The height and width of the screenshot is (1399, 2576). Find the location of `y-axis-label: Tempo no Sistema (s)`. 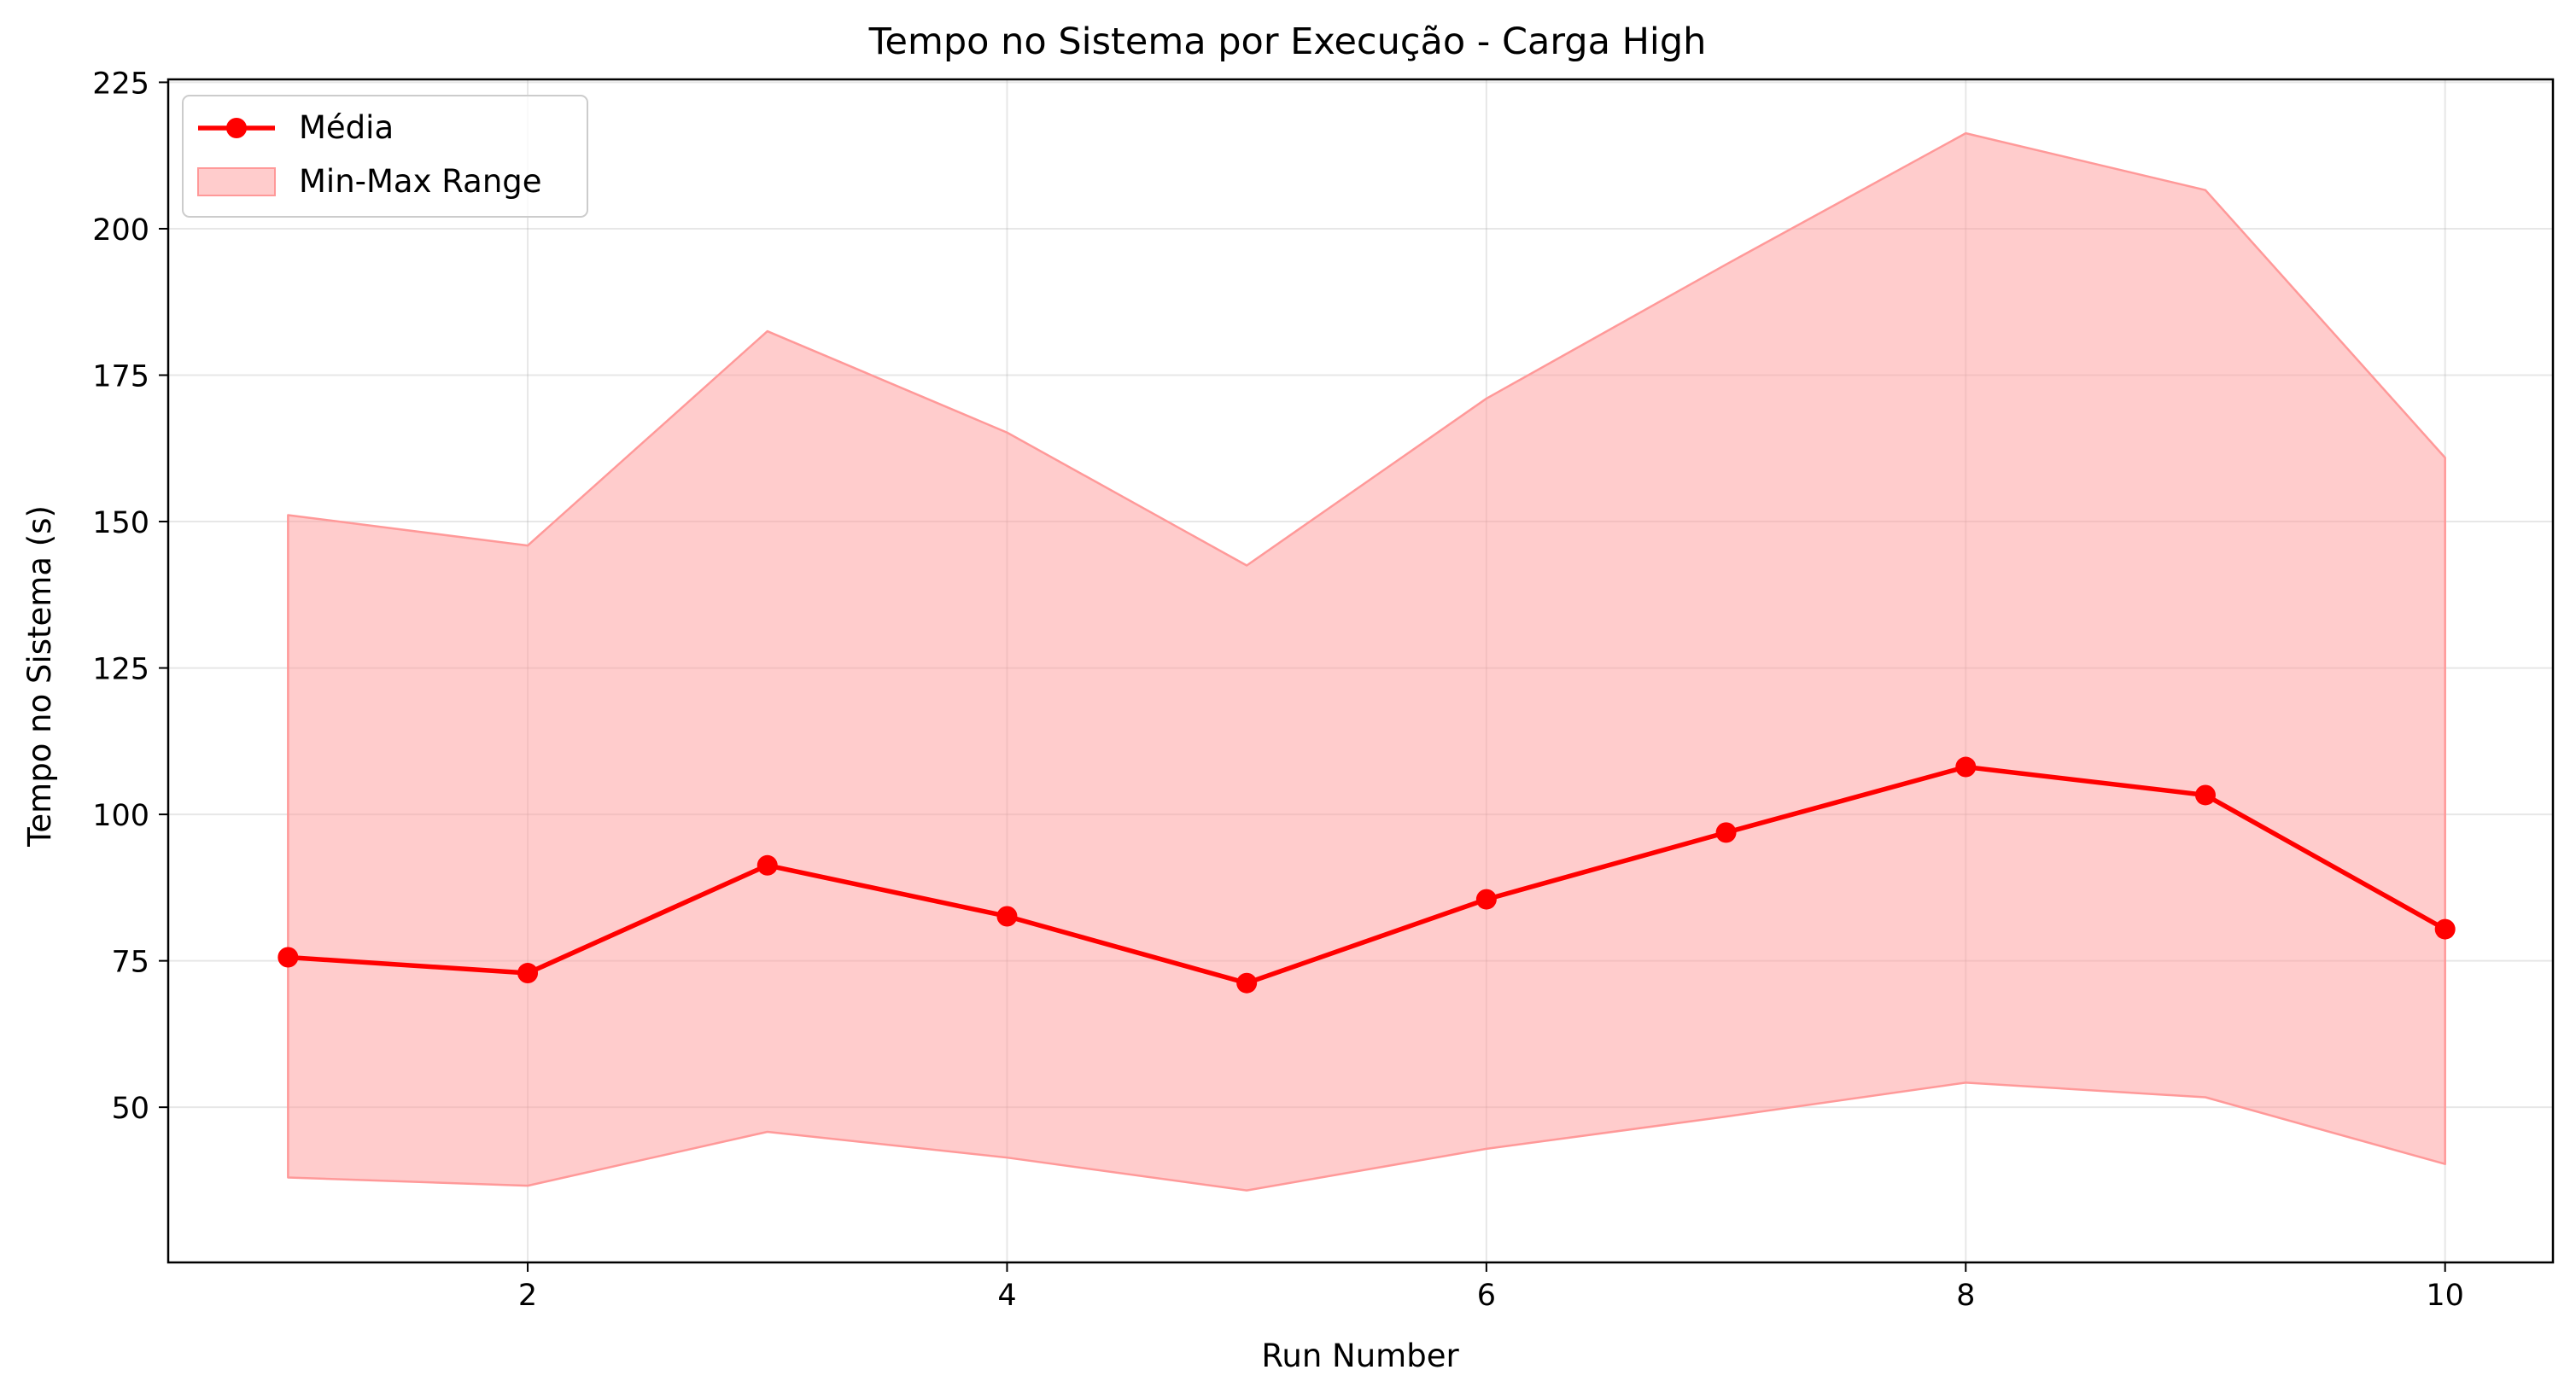

y-axis-label: Tempo no Sistema (s) is located at coordinates (39, 676).